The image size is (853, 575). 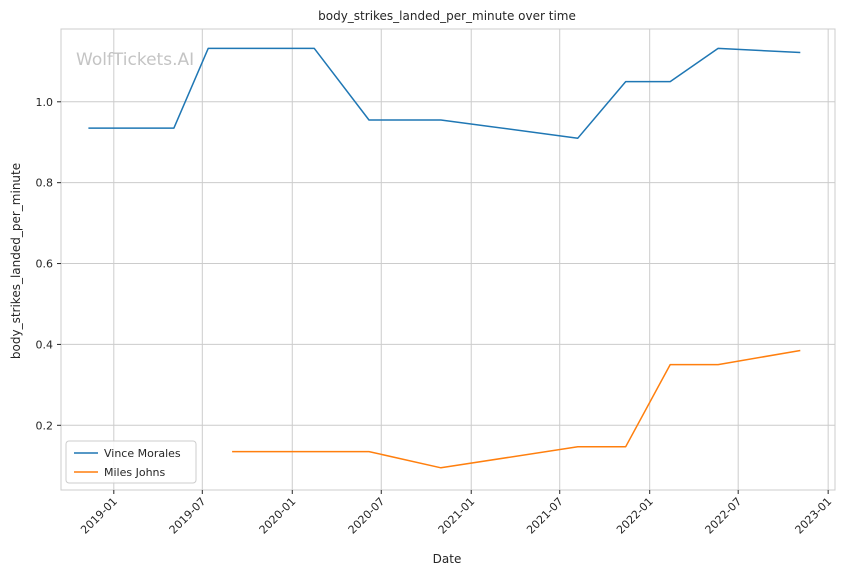 I want to click on y-axis-ticks: 0.2 0.4 0.6 0.8 1.0, so click(x=48, y=264).